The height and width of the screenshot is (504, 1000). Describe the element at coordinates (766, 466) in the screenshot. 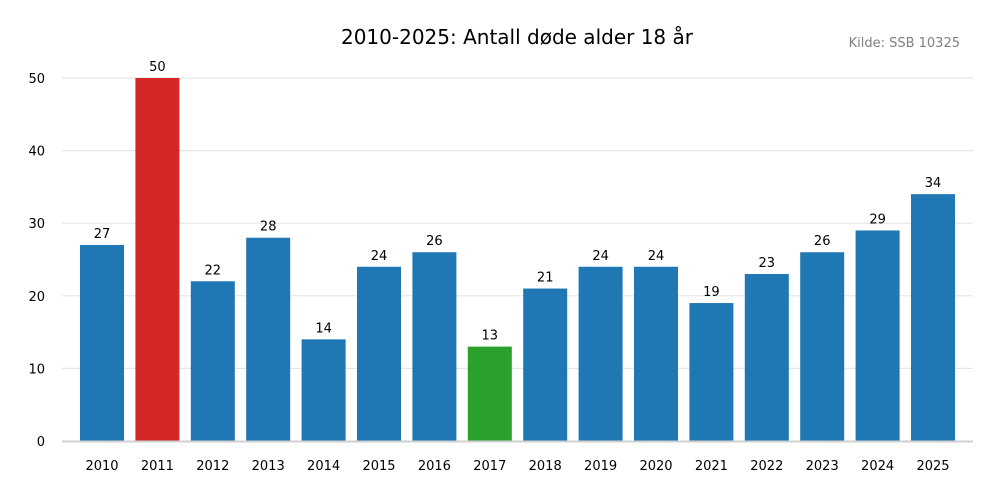

I see `x-tick-label: 2022` at that location.